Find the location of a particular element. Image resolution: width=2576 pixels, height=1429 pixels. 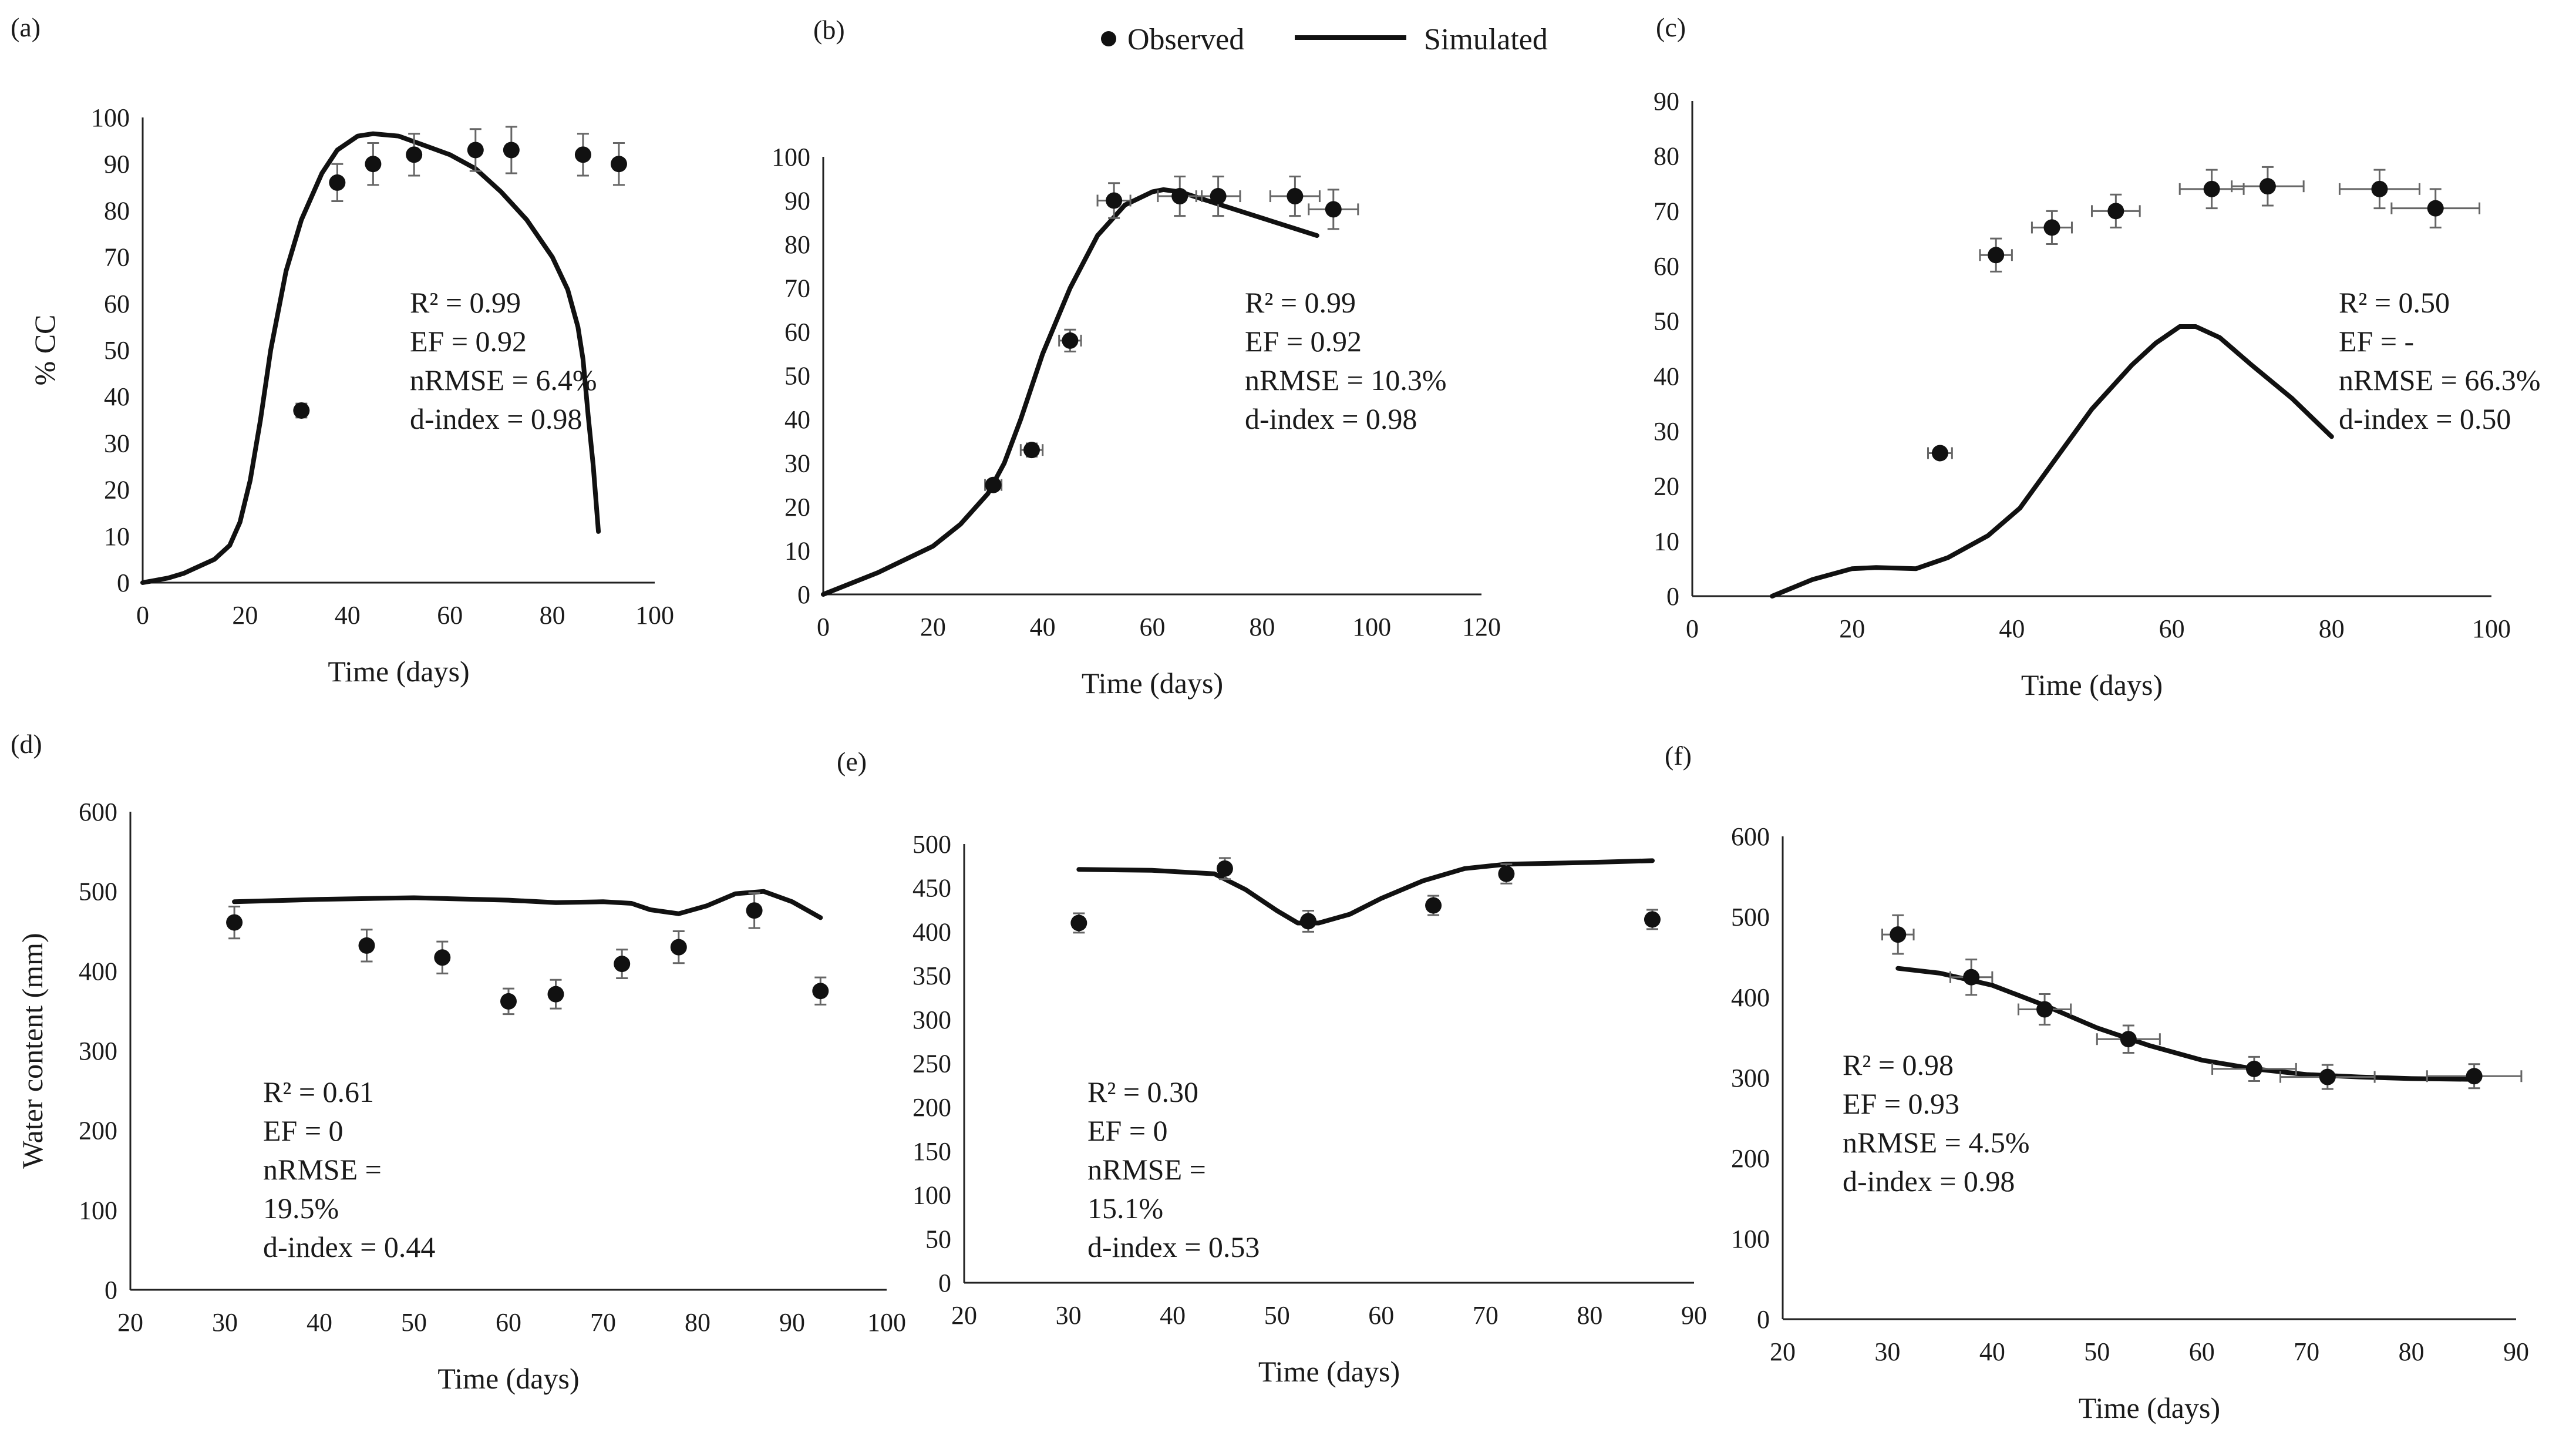

stat-annotation: d-index = 0.53 is located at coordinates (1173, 1246).